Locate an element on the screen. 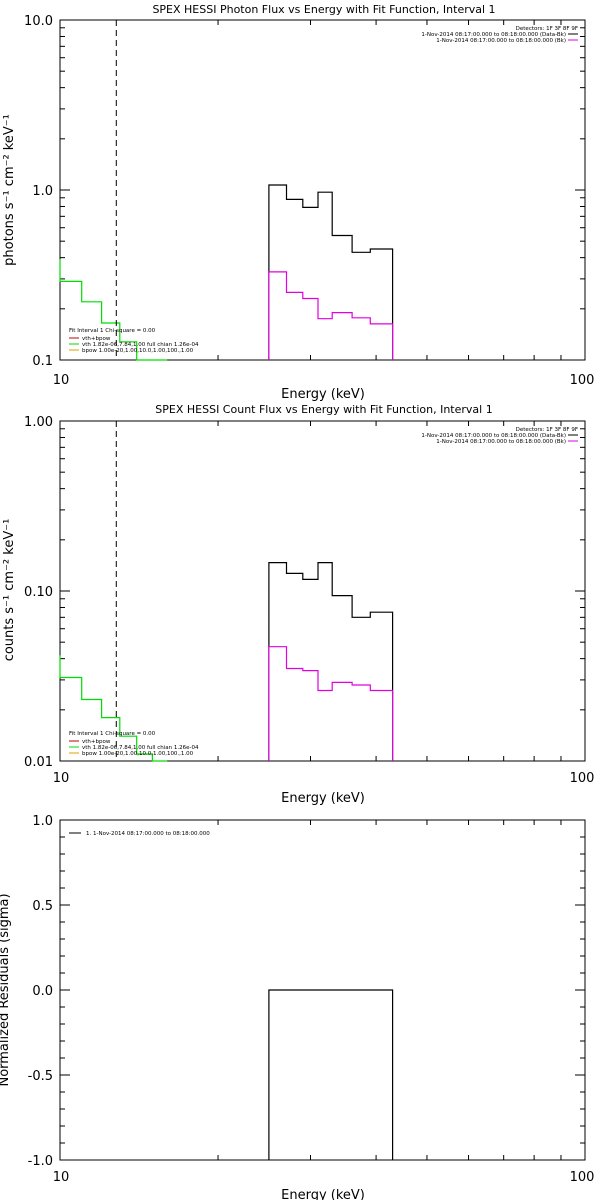  photon-xtick-10: 10 is located at coordinates (61, 380).